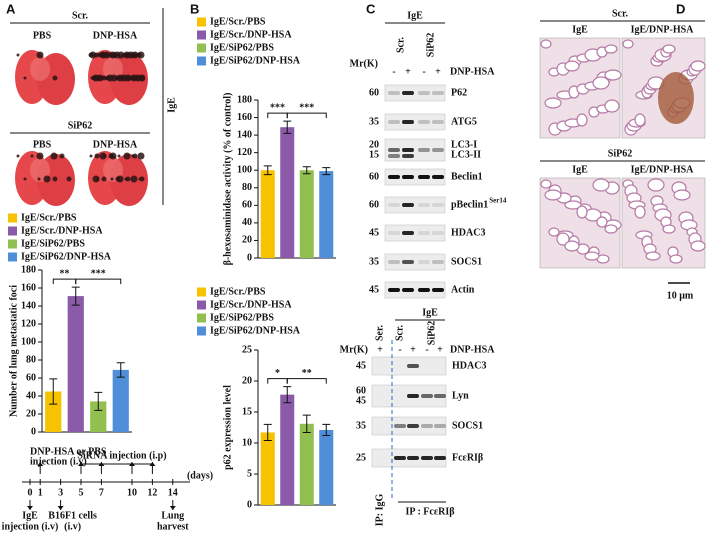 The image size is (708, 537). I want to click on scale-bar-label: 10 μm, so click(680, 295).